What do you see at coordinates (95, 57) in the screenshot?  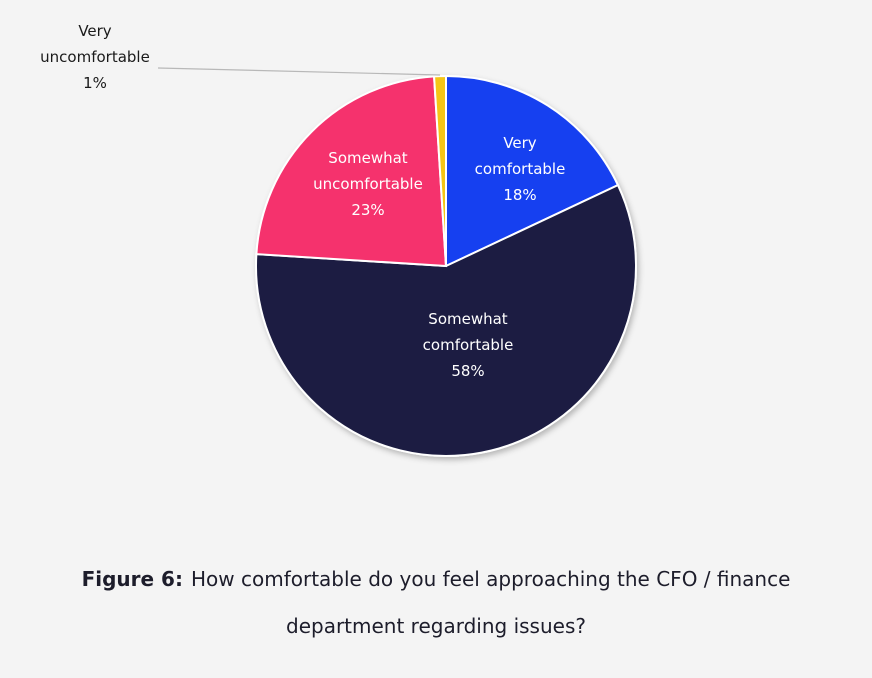 I see `slice-label-very-uncomfortable: Very uncomfortable 1%` at bounding box center [95, 57].